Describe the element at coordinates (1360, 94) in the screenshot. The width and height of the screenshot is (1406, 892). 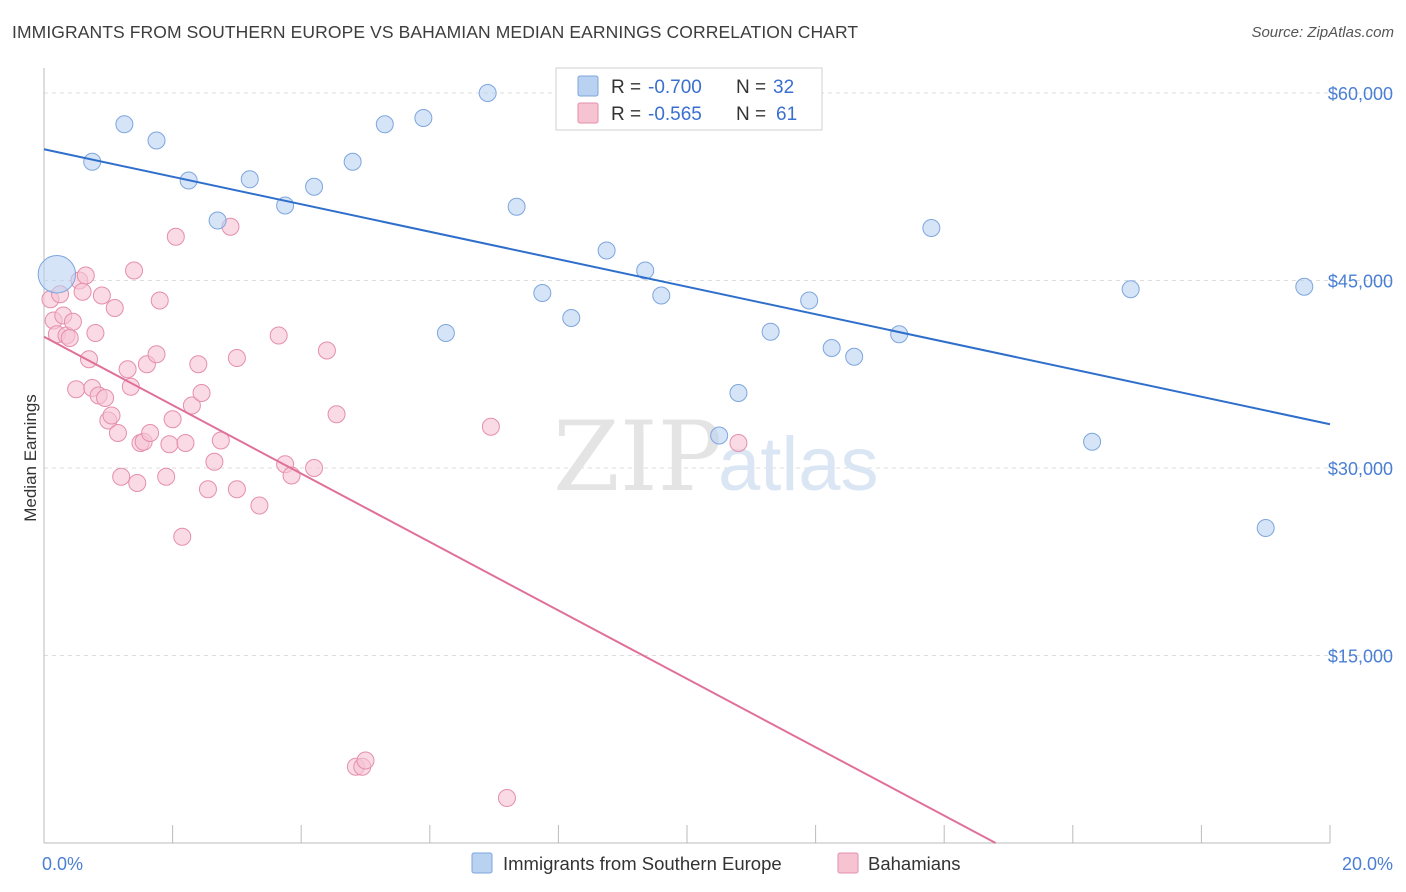
I see `y-tick-label: $60,000` at that location.